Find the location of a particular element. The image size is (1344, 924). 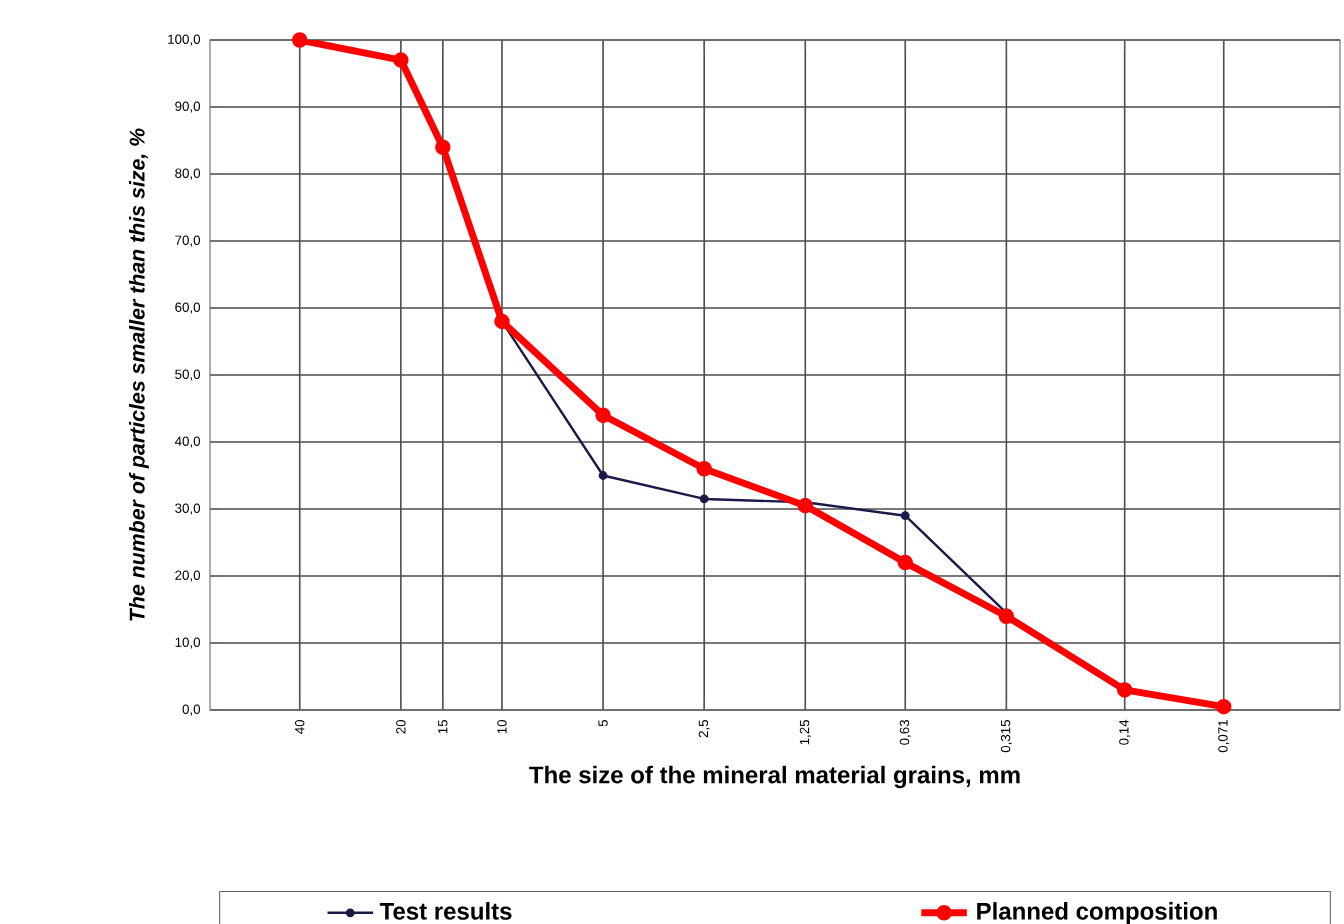

x-axis-title: The size of the mineral material grains, mm is located at coordinates (774, 777).